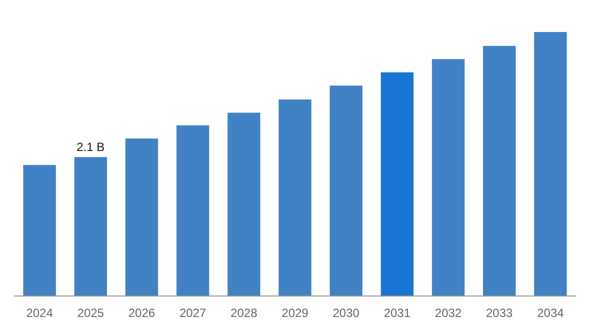 The width and height of the screenshot is (590, 334). Describe the element at coordinates (192, 313) in the screenshot. I see `x-tick-label: 2027` at that location.